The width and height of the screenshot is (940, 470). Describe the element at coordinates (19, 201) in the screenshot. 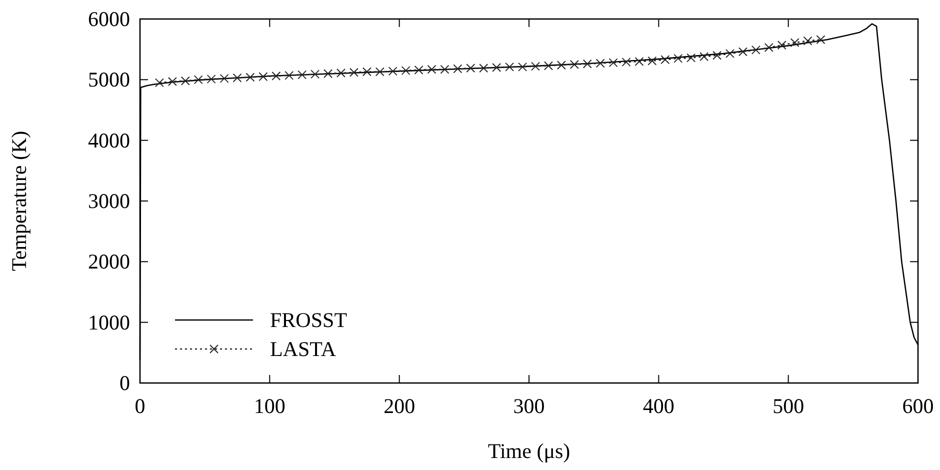

I see `y-axis-title: Temperature (K)` at that location.